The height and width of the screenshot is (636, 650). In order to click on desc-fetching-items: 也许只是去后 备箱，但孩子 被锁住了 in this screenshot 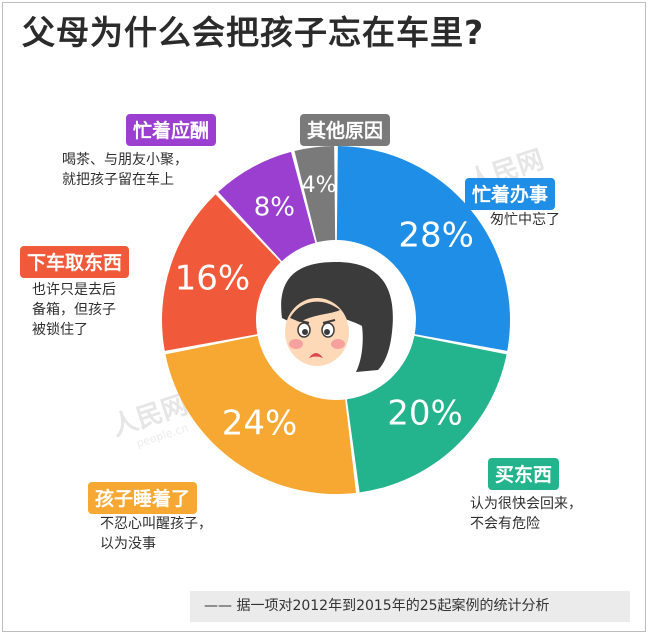, I will do `click(74, 310)`.